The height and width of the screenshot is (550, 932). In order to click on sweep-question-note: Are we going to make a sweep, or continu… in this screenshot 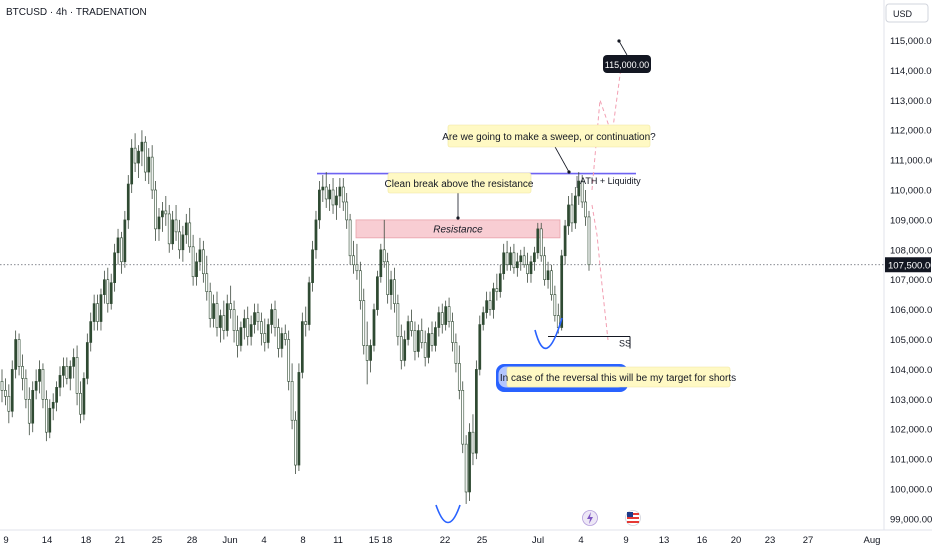, I will do `click(549, 136)`.